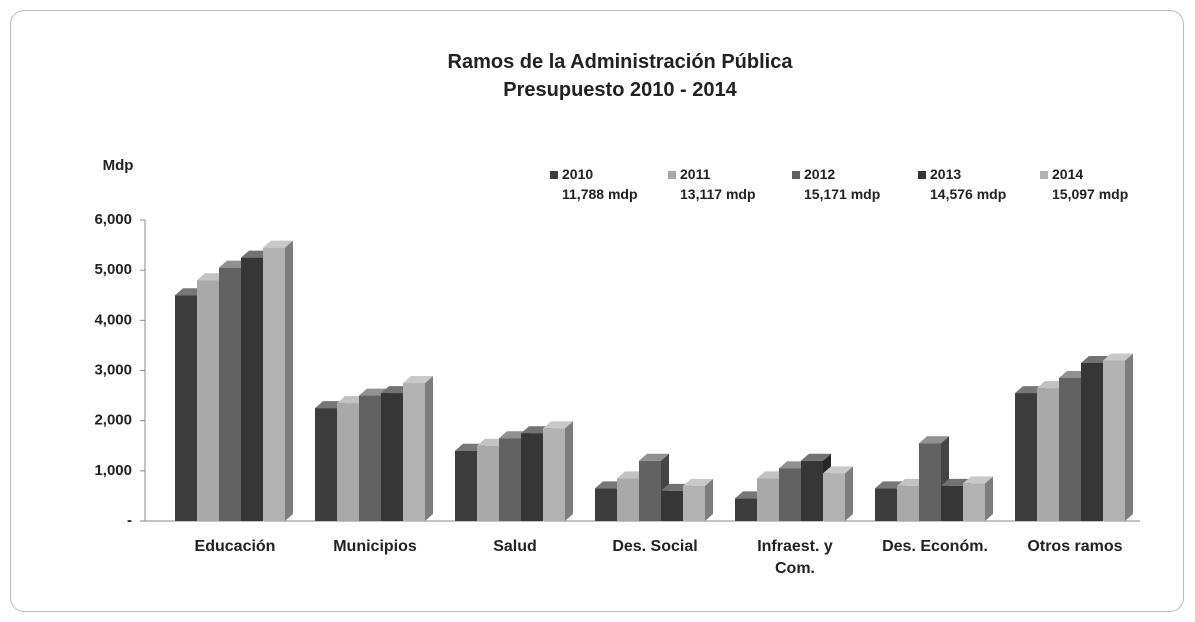 The image size is (1195, 622). What do you see at coordinates (118, 165) in the screenshot?
I see `y-axis-label: Mdp` at bounding box center [118, 165].